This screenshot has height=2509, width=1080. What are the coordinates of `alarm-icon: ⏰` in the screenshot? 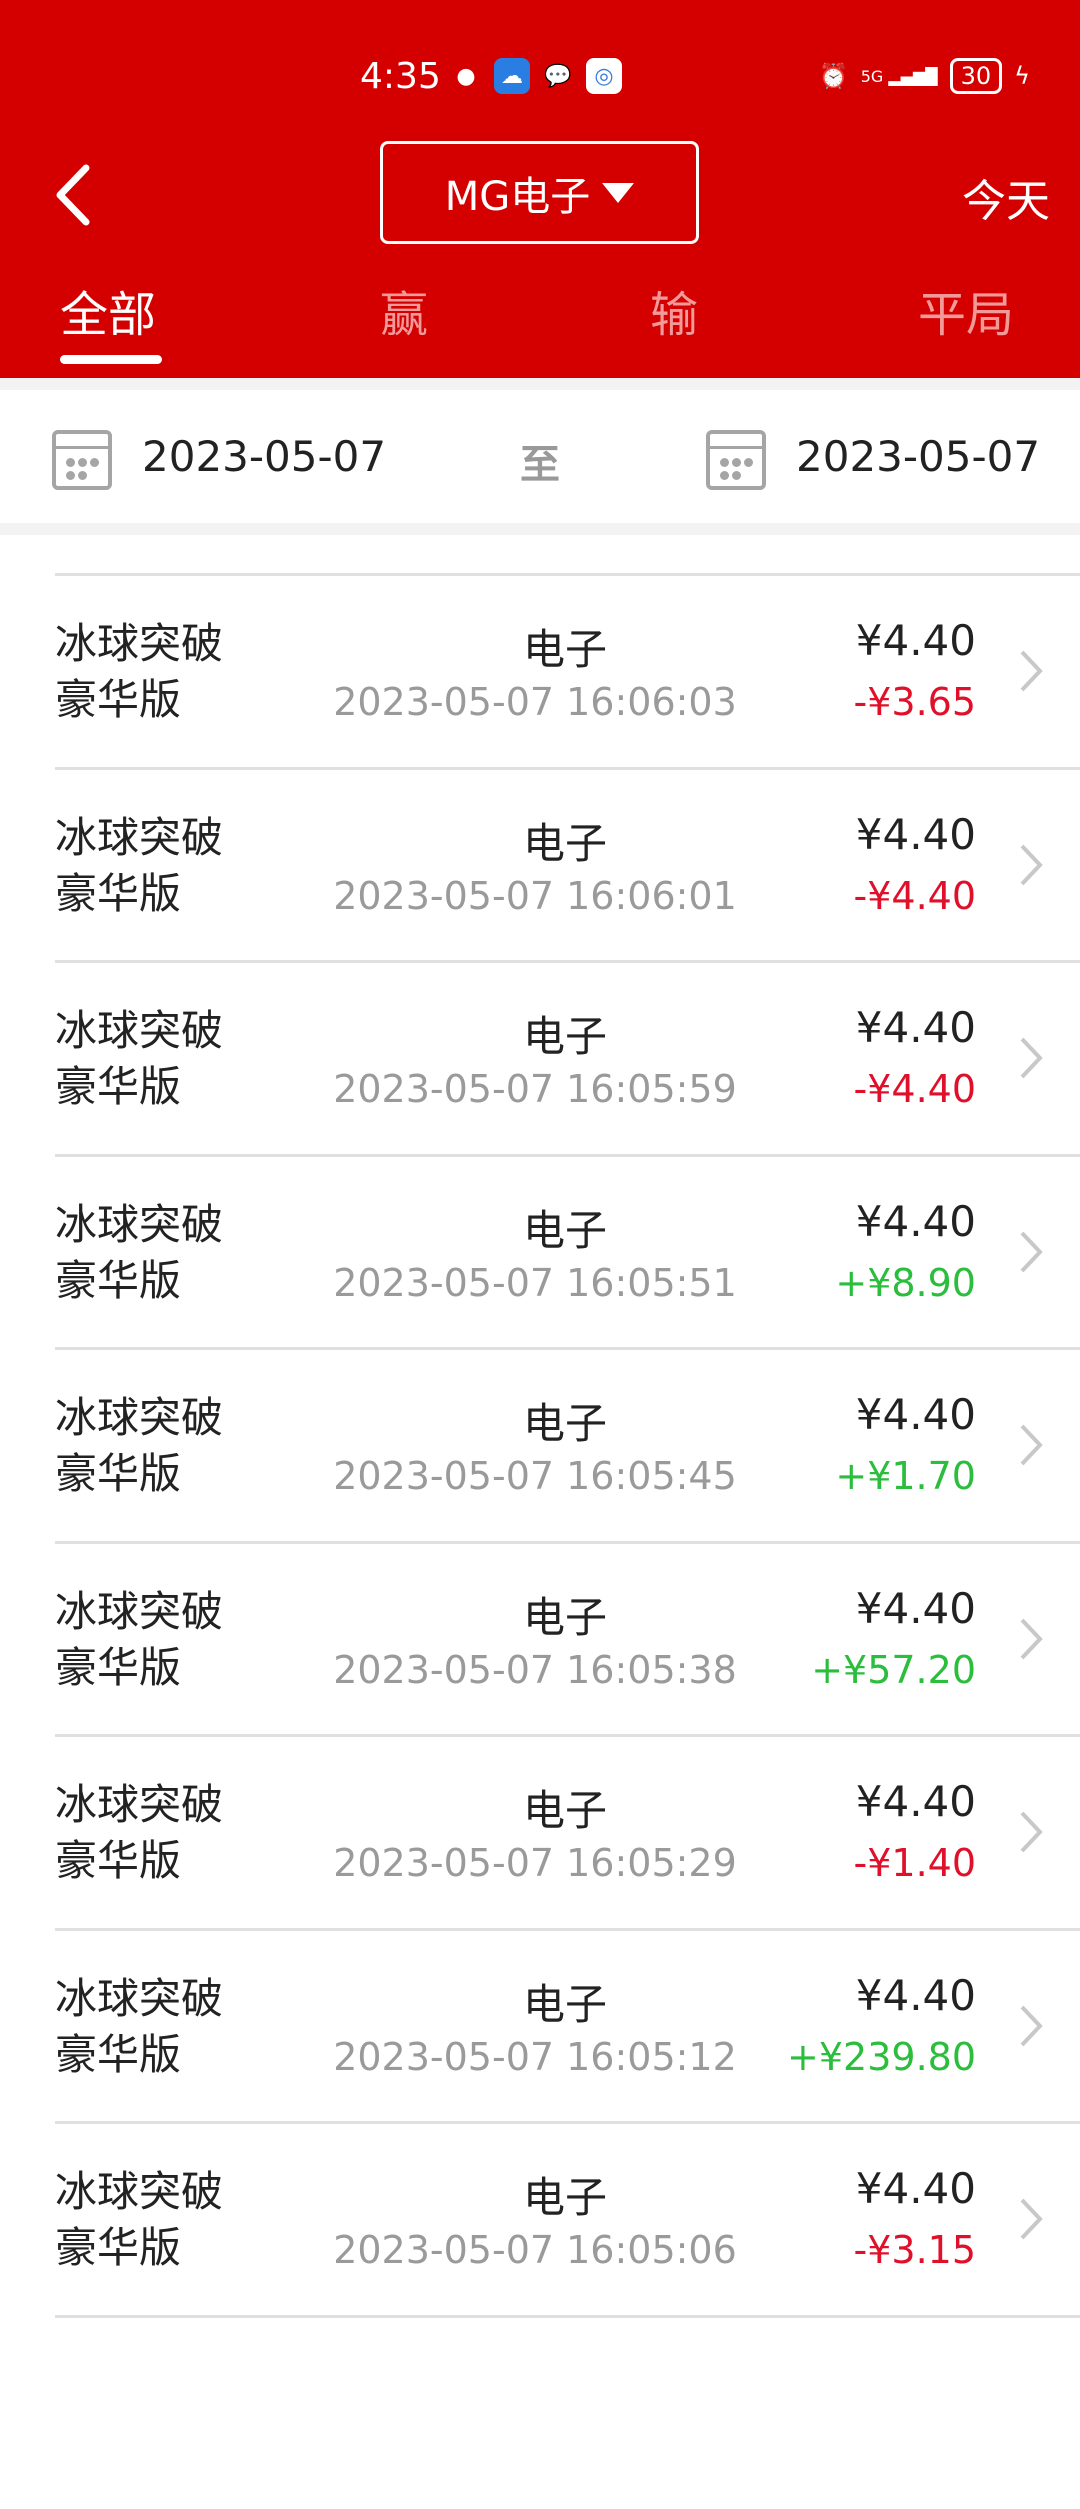 It's located at (833, 76).